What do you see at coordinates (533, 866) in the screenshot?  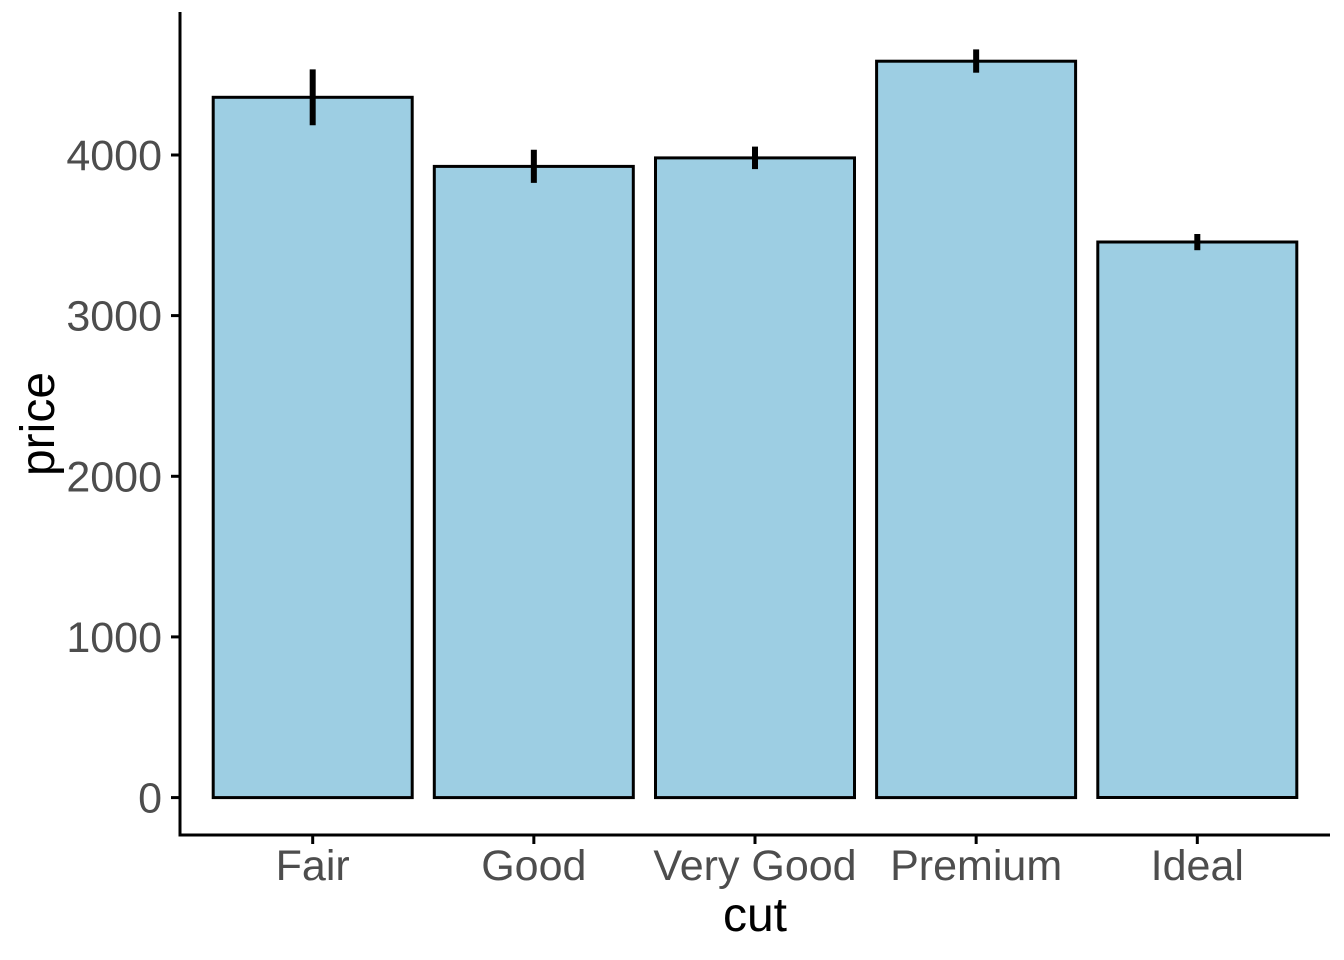 I see `x-tick-label: Good` at bounding box center [533, 866].